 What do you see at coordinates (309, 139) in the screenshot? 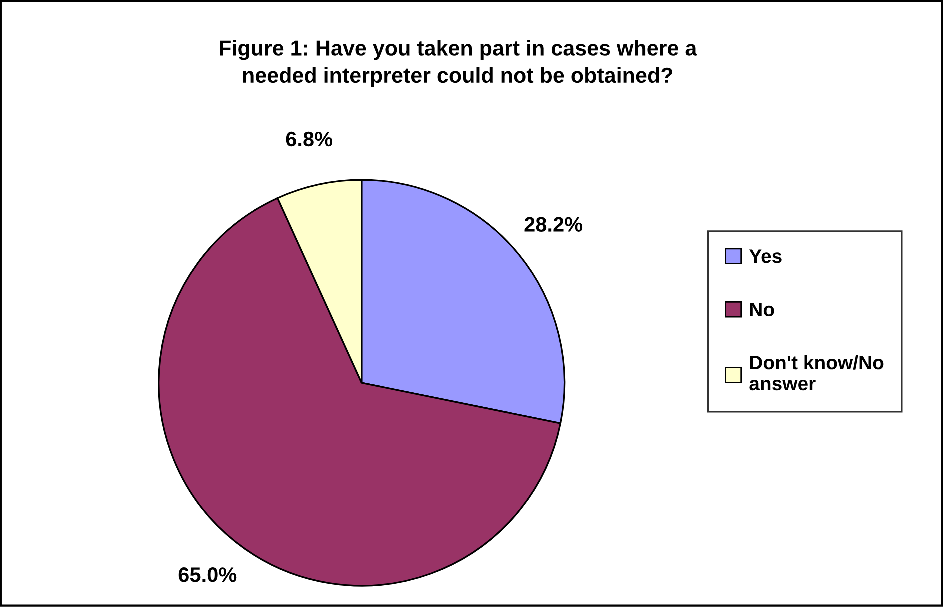
I see `data-label: 6.8%` at bounding box center [309, 139].